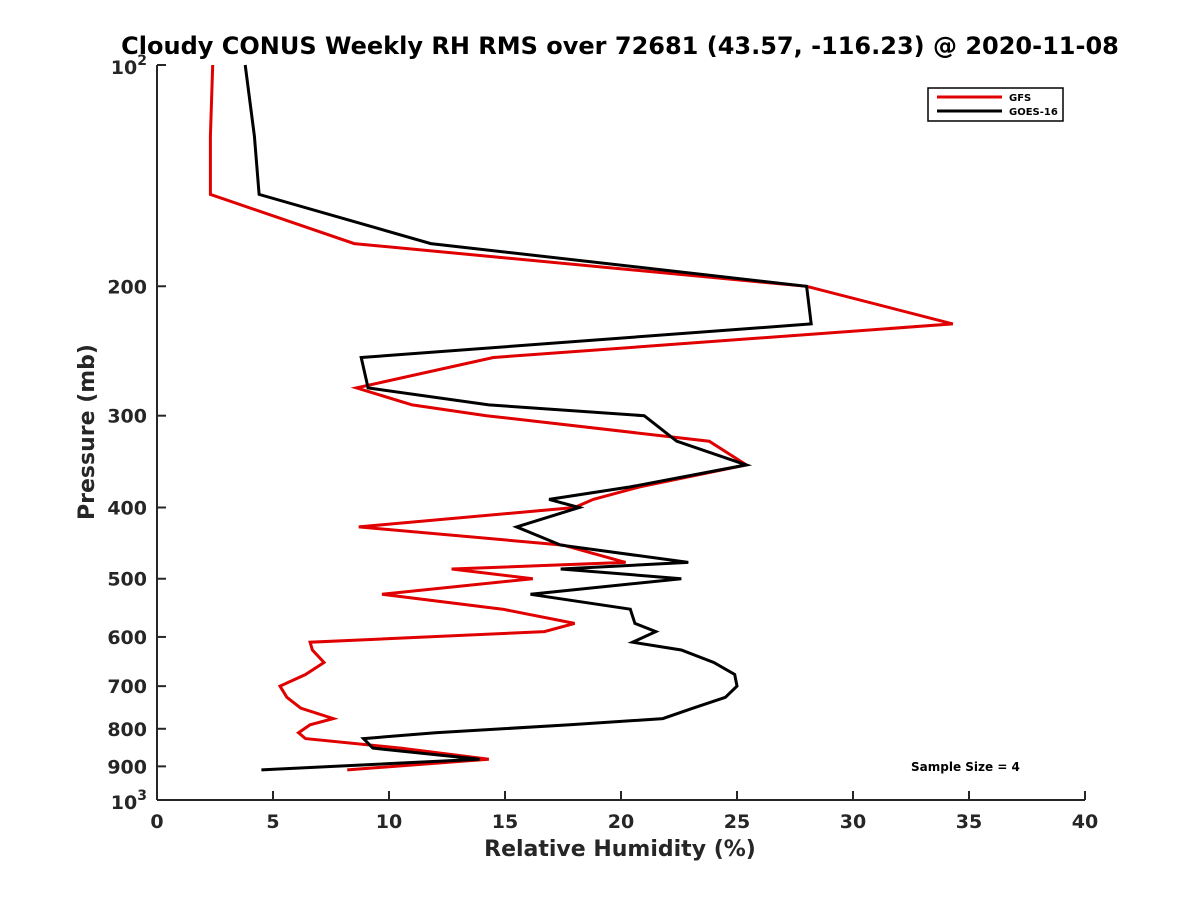 This screenshot has width=1200, height=900. I want to click on x-tick-label: 30, so click(853, 822).